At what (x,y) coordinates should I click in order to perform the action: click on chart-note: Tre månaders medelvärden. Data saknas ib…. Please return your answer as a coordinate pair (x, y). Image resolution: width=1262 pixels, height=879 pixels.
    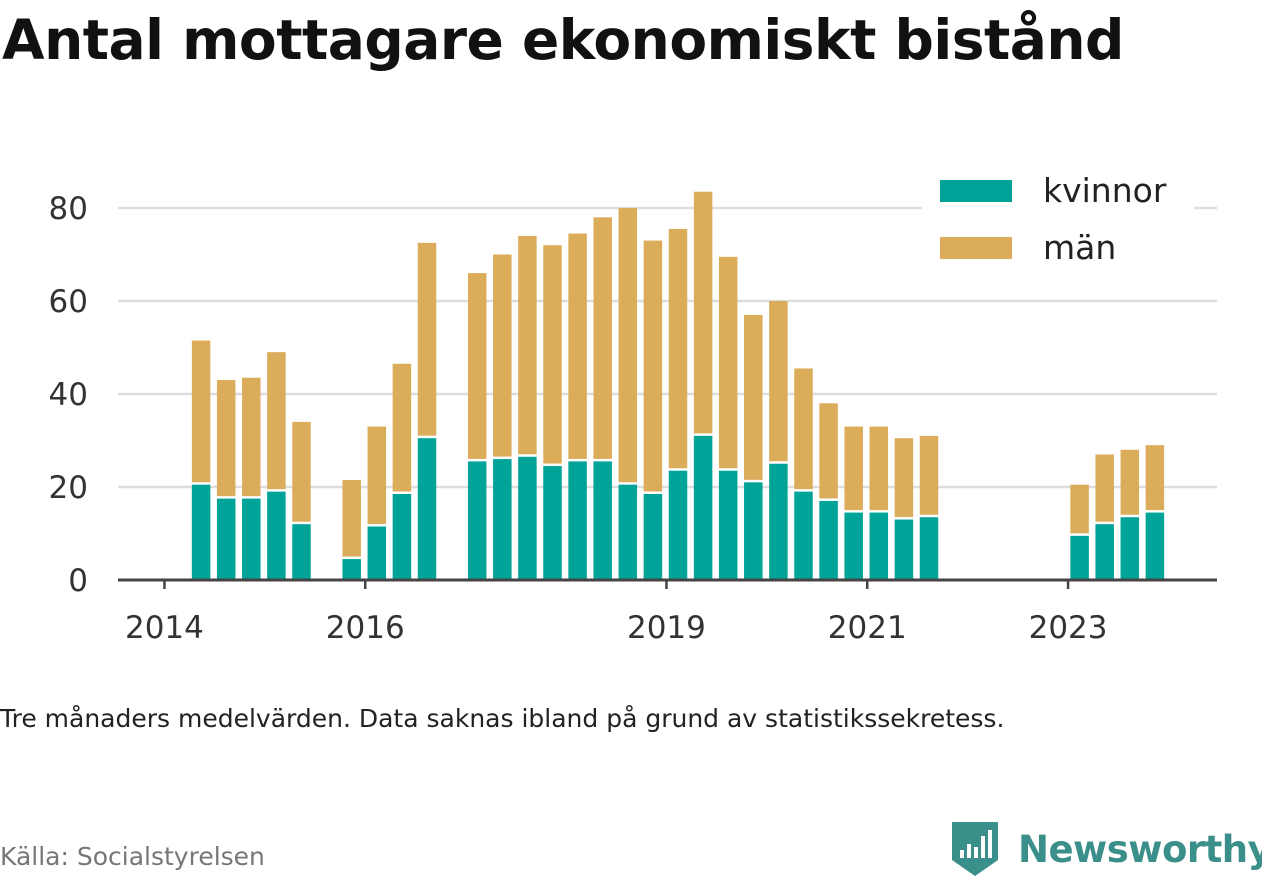
    Looking at the image, I should click on (502, 718).